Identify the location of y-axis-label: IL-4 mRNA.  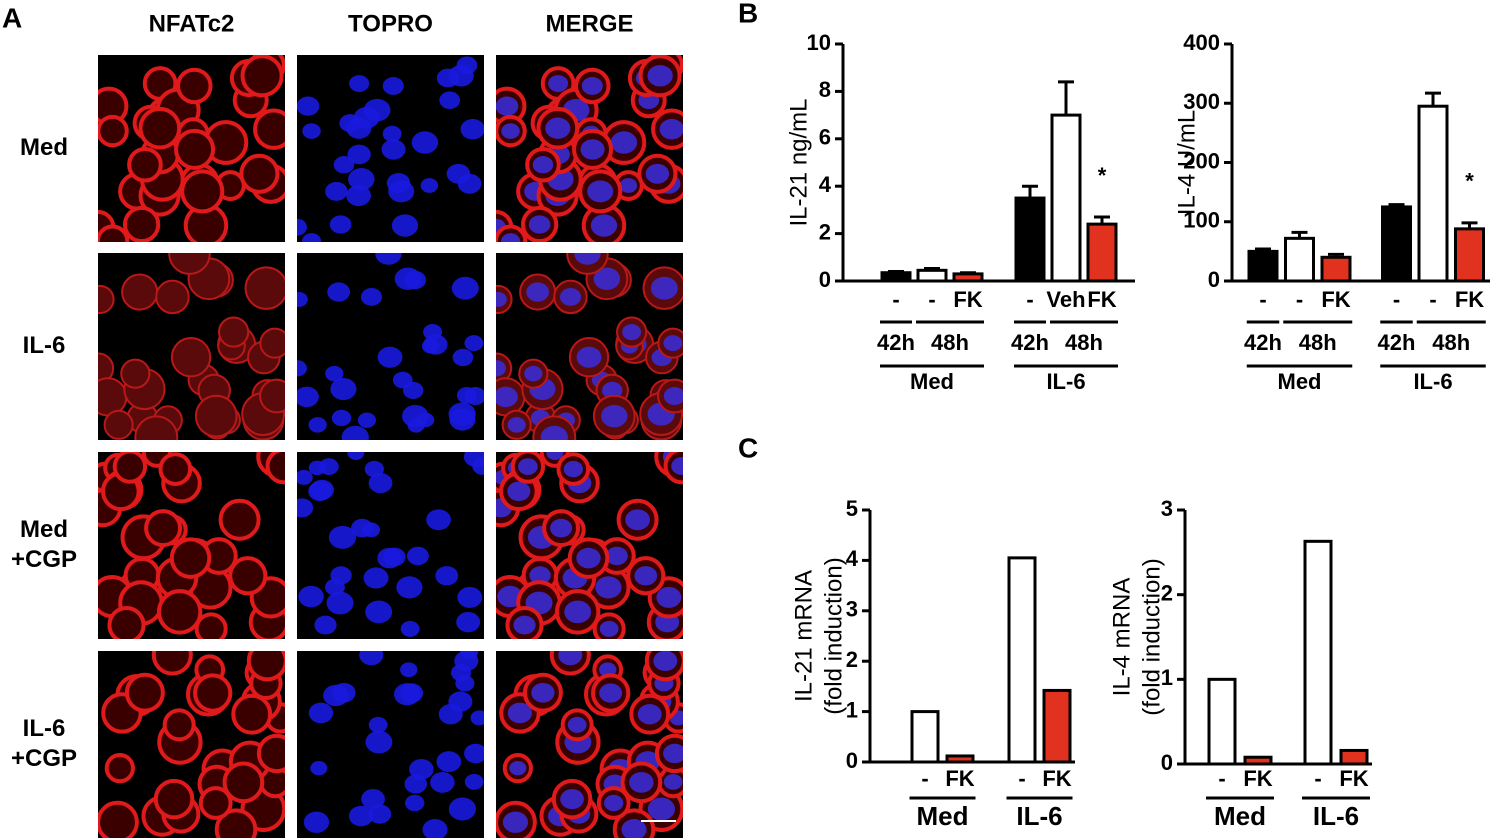
(1121, 637).